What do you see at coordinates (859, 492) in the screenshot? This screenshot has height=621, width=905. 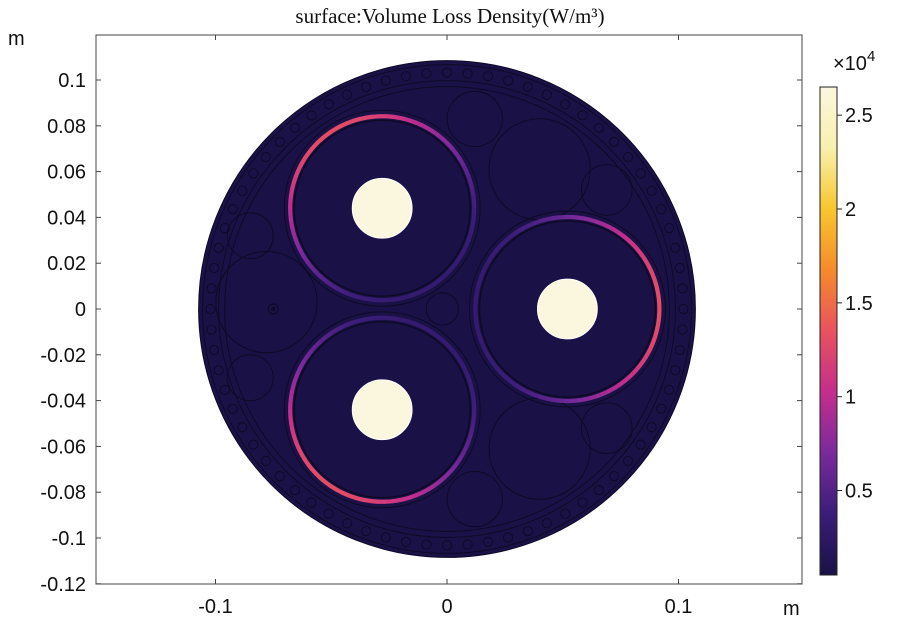 I see `colorbar-tick-label: 0.5` at bounding box center [859, 492].